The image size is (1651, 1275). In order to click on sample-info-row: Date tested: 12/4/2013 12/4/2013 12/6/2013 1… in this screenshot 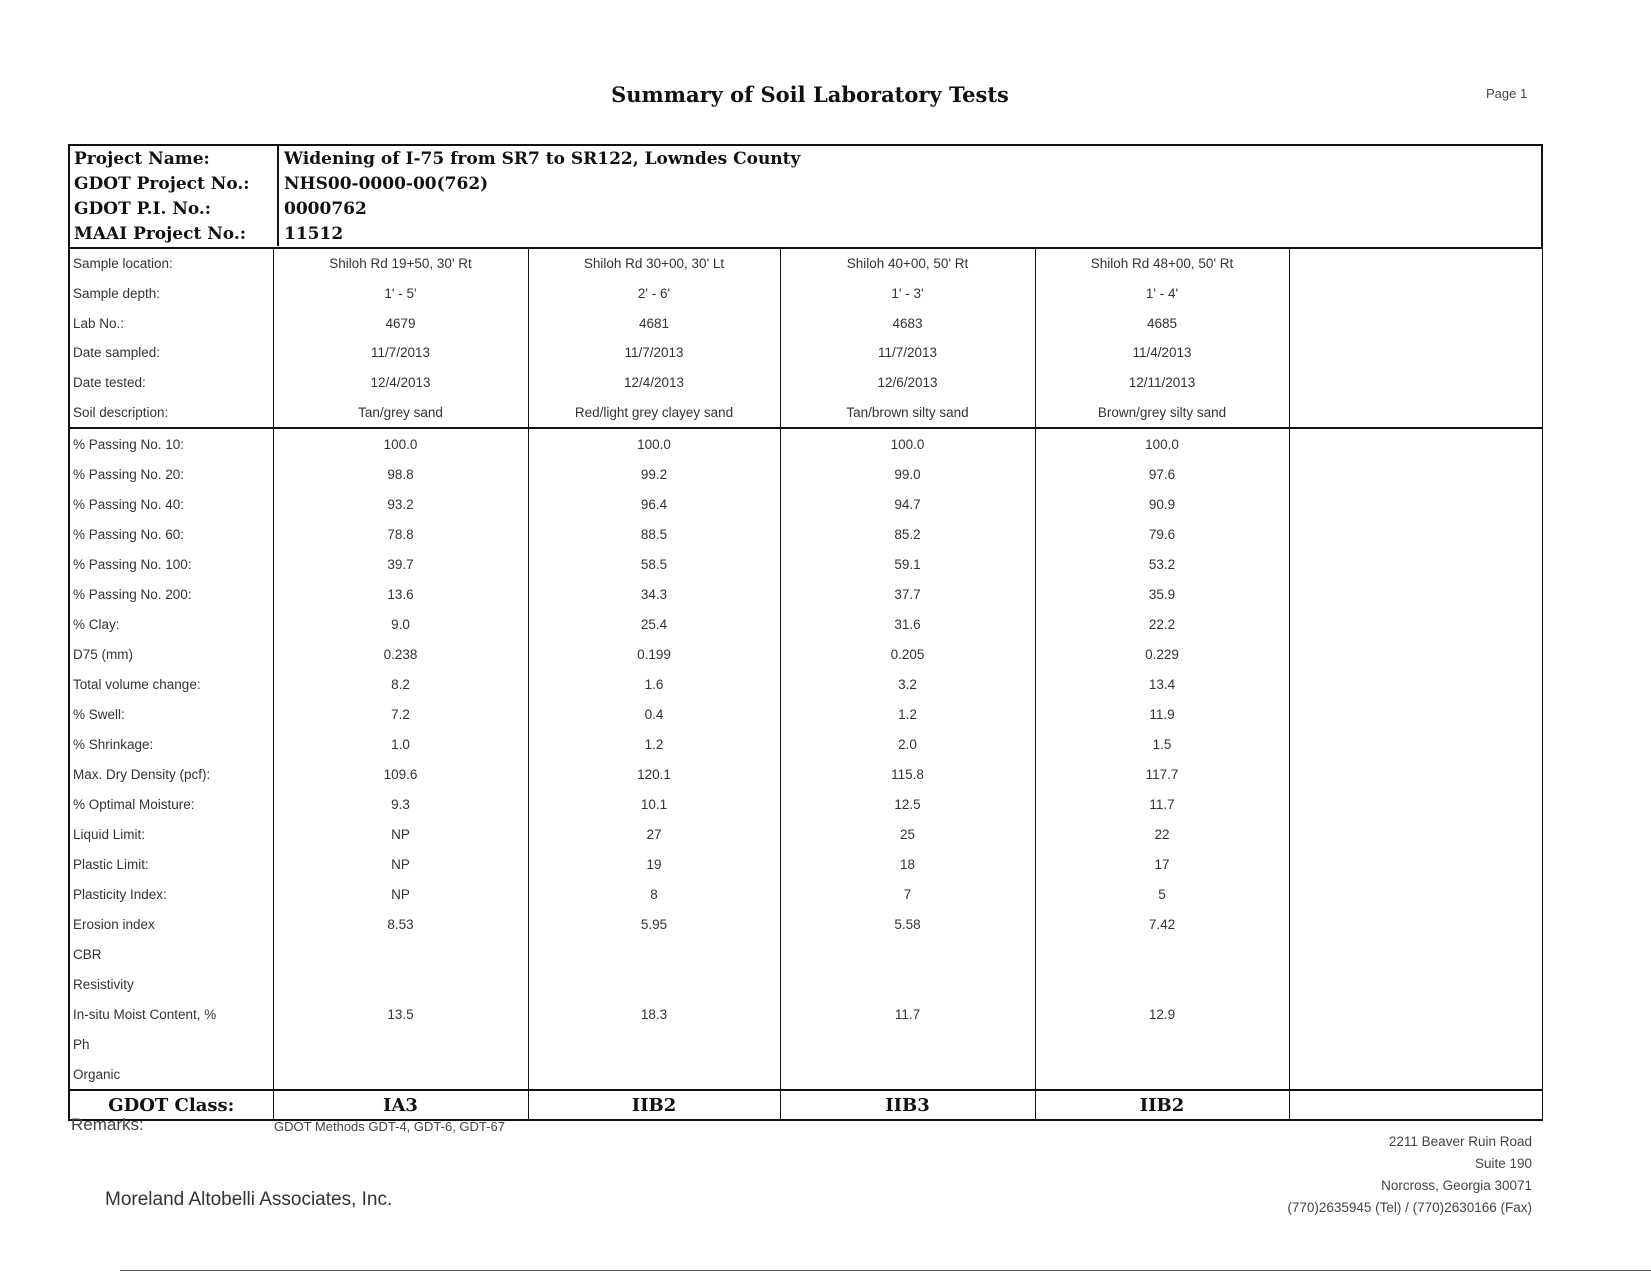, I will do `click(805, 382)`.